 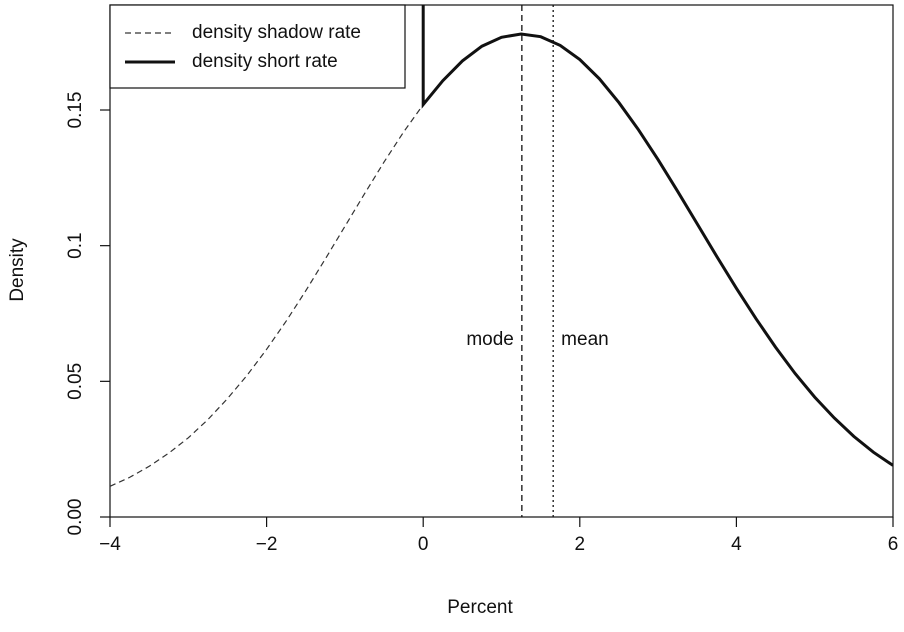 What do you see at coordinates (75, 245) in the screenshot?
I see `y-tick-label: 0.1` at bounding box center [75, 245].